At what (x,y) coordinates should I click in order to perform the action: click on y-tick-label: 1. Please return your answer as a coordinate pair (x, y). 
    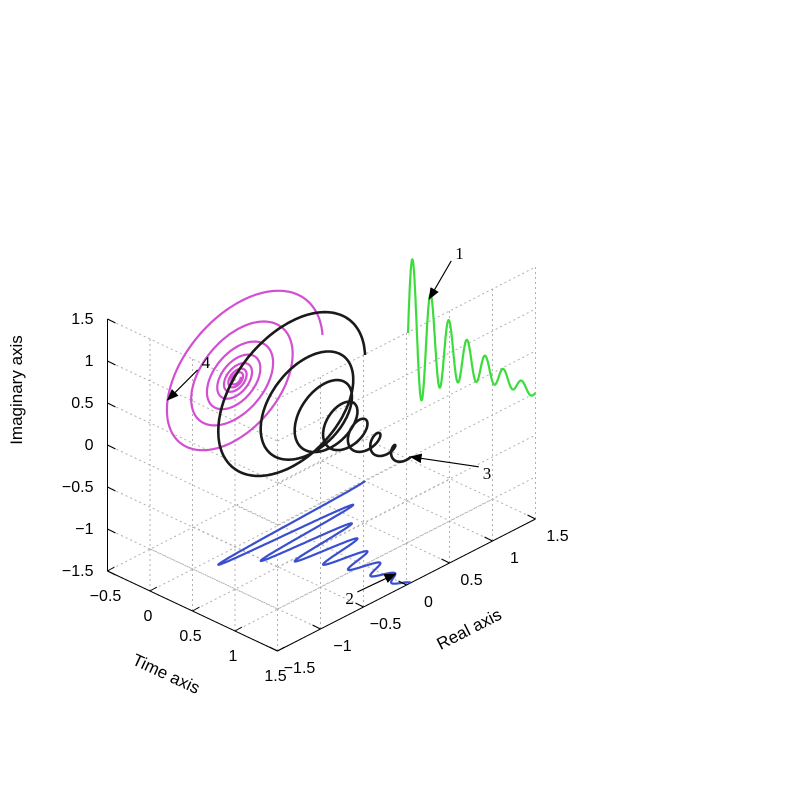
    Looking at the image, I should click on (514, 558).